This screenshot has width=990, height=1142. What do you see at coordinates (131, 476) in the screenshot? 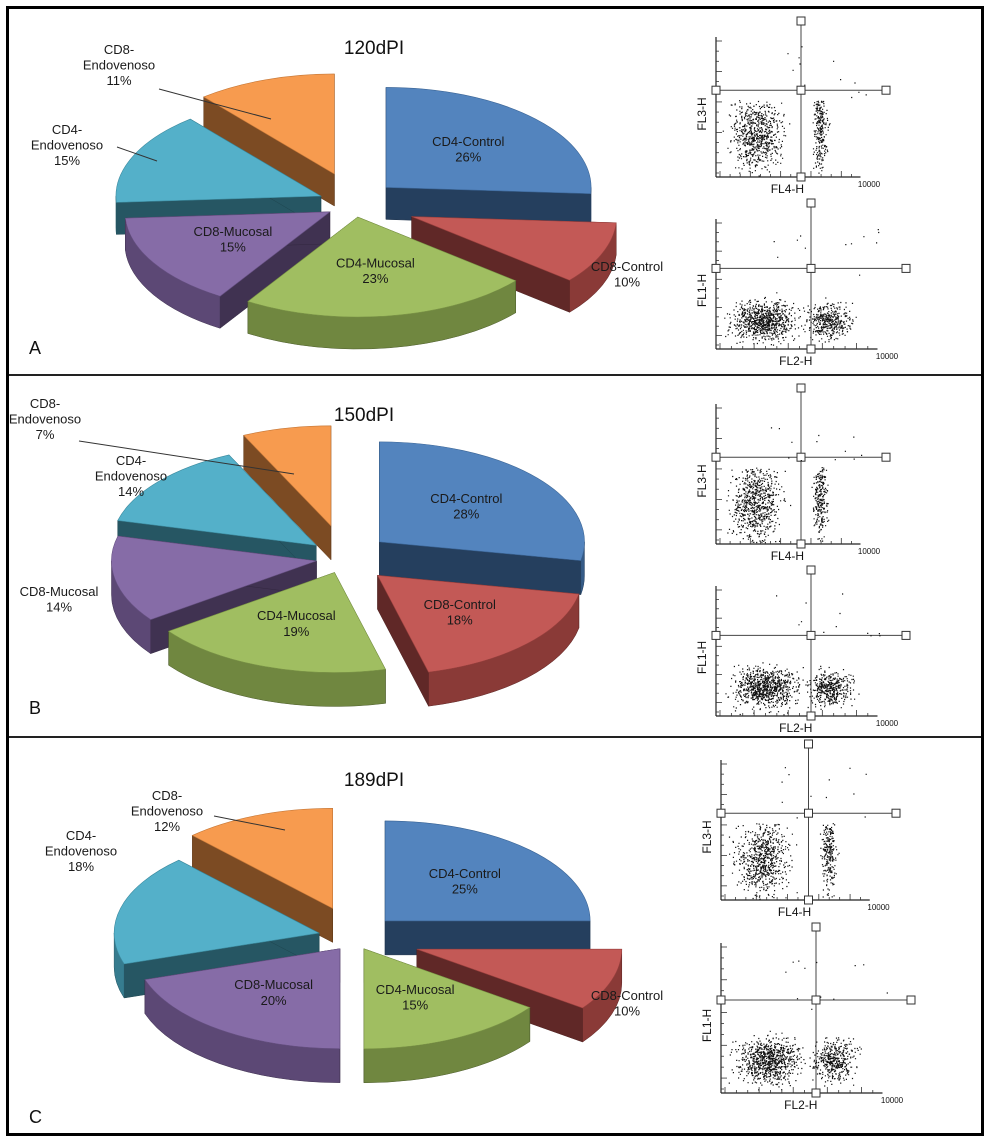
I see `slice-label-cd4-endovenoso: CD4-Endovenoso 14%` at bounding box center [131, 476].